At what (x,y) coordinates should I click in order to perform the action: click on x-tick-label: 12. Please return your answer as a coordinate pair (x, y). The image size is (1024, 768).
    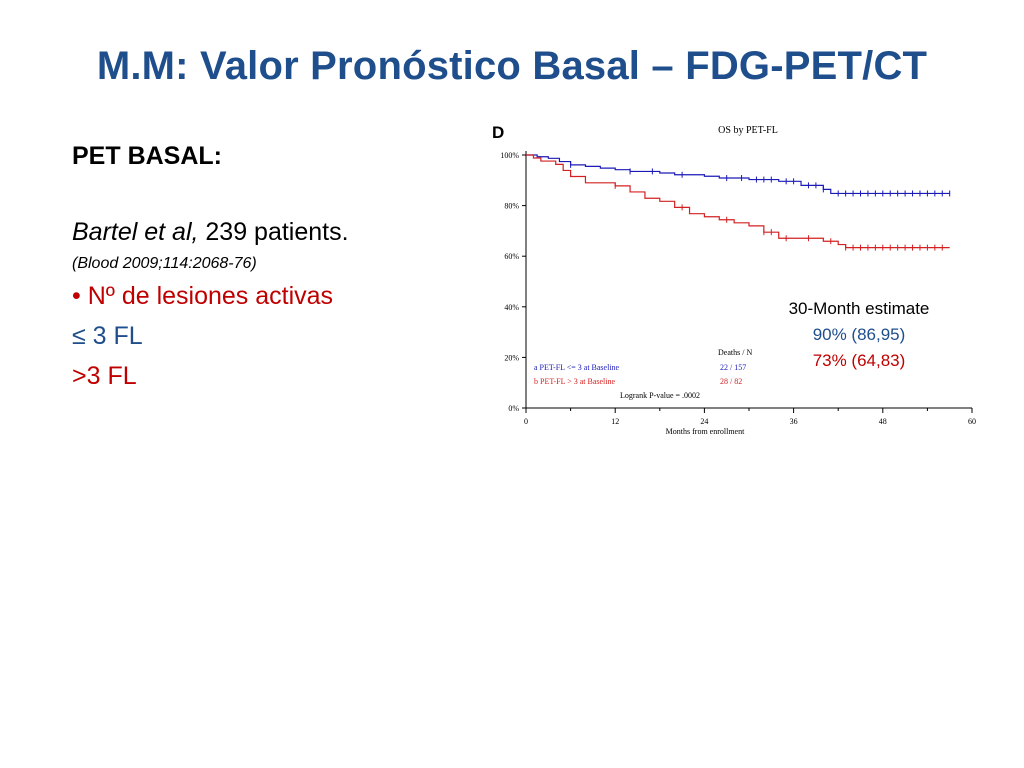
    Looking at the image, I should click on (615, 421).